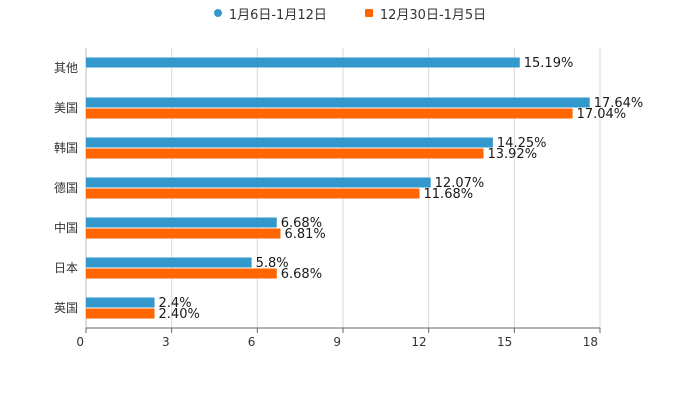 The image size is (700, 400). I want to click on bar-韩国-series-2, so click(285, 153).